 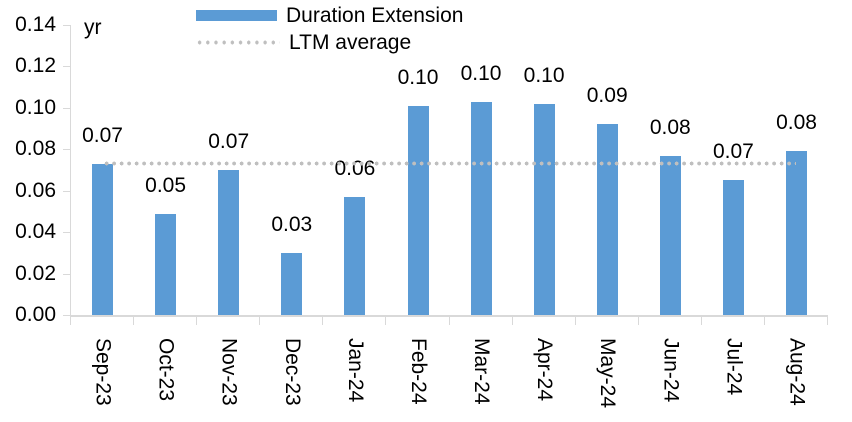 What do you see at coordinates (797, 372) in the screenshot?
I see `x-axis-label: Aug-24` at bounding box center [797, 372].